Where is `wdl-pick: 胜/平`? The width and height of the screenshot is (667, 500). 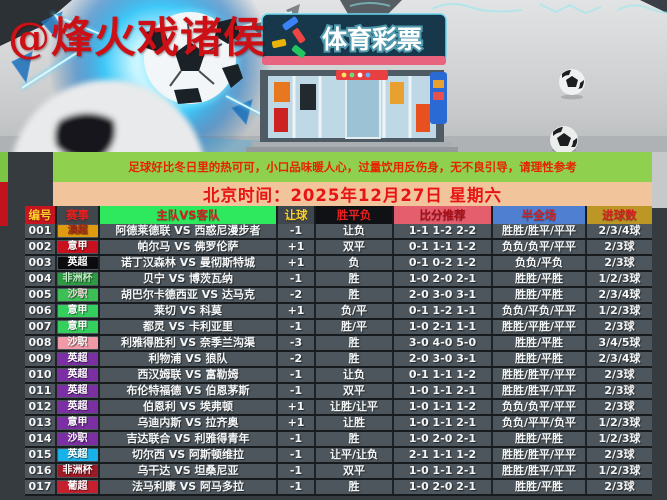 wdl-pick: 胜/平 is located at coordinates (355, 327).